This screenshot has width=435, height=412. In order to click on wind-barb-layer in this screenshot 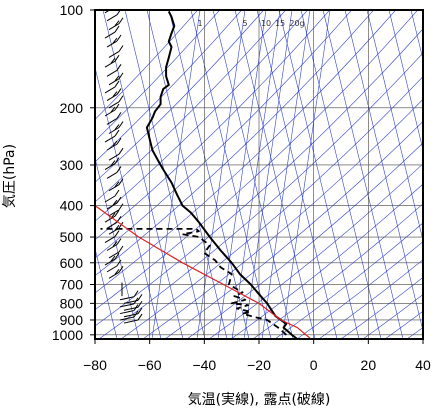, I will do `click(123, 162)`.